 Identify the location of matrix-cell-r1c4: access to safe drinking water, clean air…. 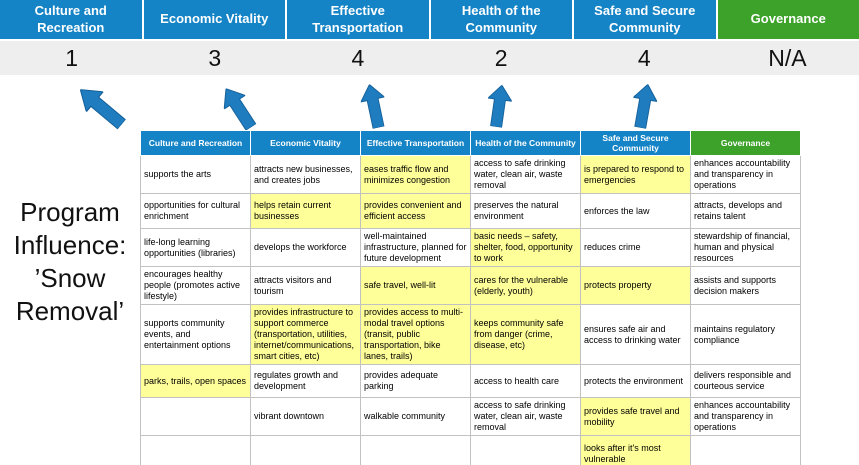
(525, 175).